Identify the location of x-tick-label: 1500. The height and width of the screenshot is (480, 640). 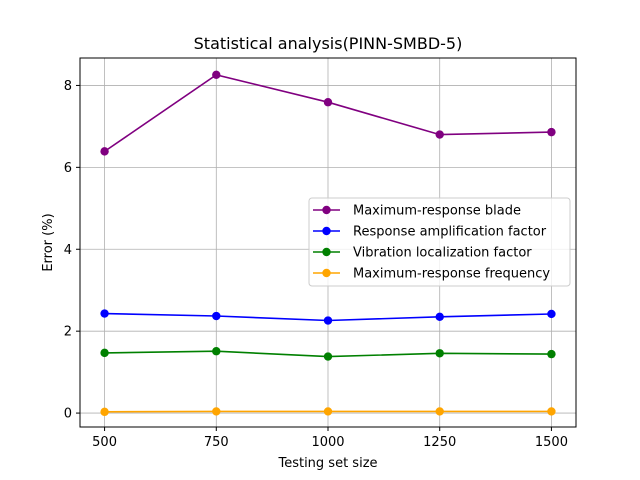
(551, 442).